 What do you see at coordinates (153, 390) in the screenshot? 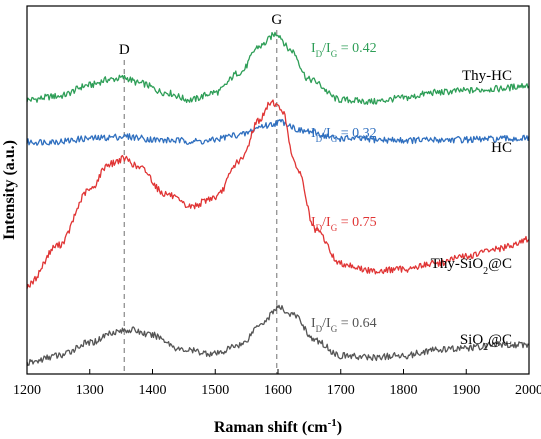
I see `x-tick-label: 1400` at bounding box center [153, 390].